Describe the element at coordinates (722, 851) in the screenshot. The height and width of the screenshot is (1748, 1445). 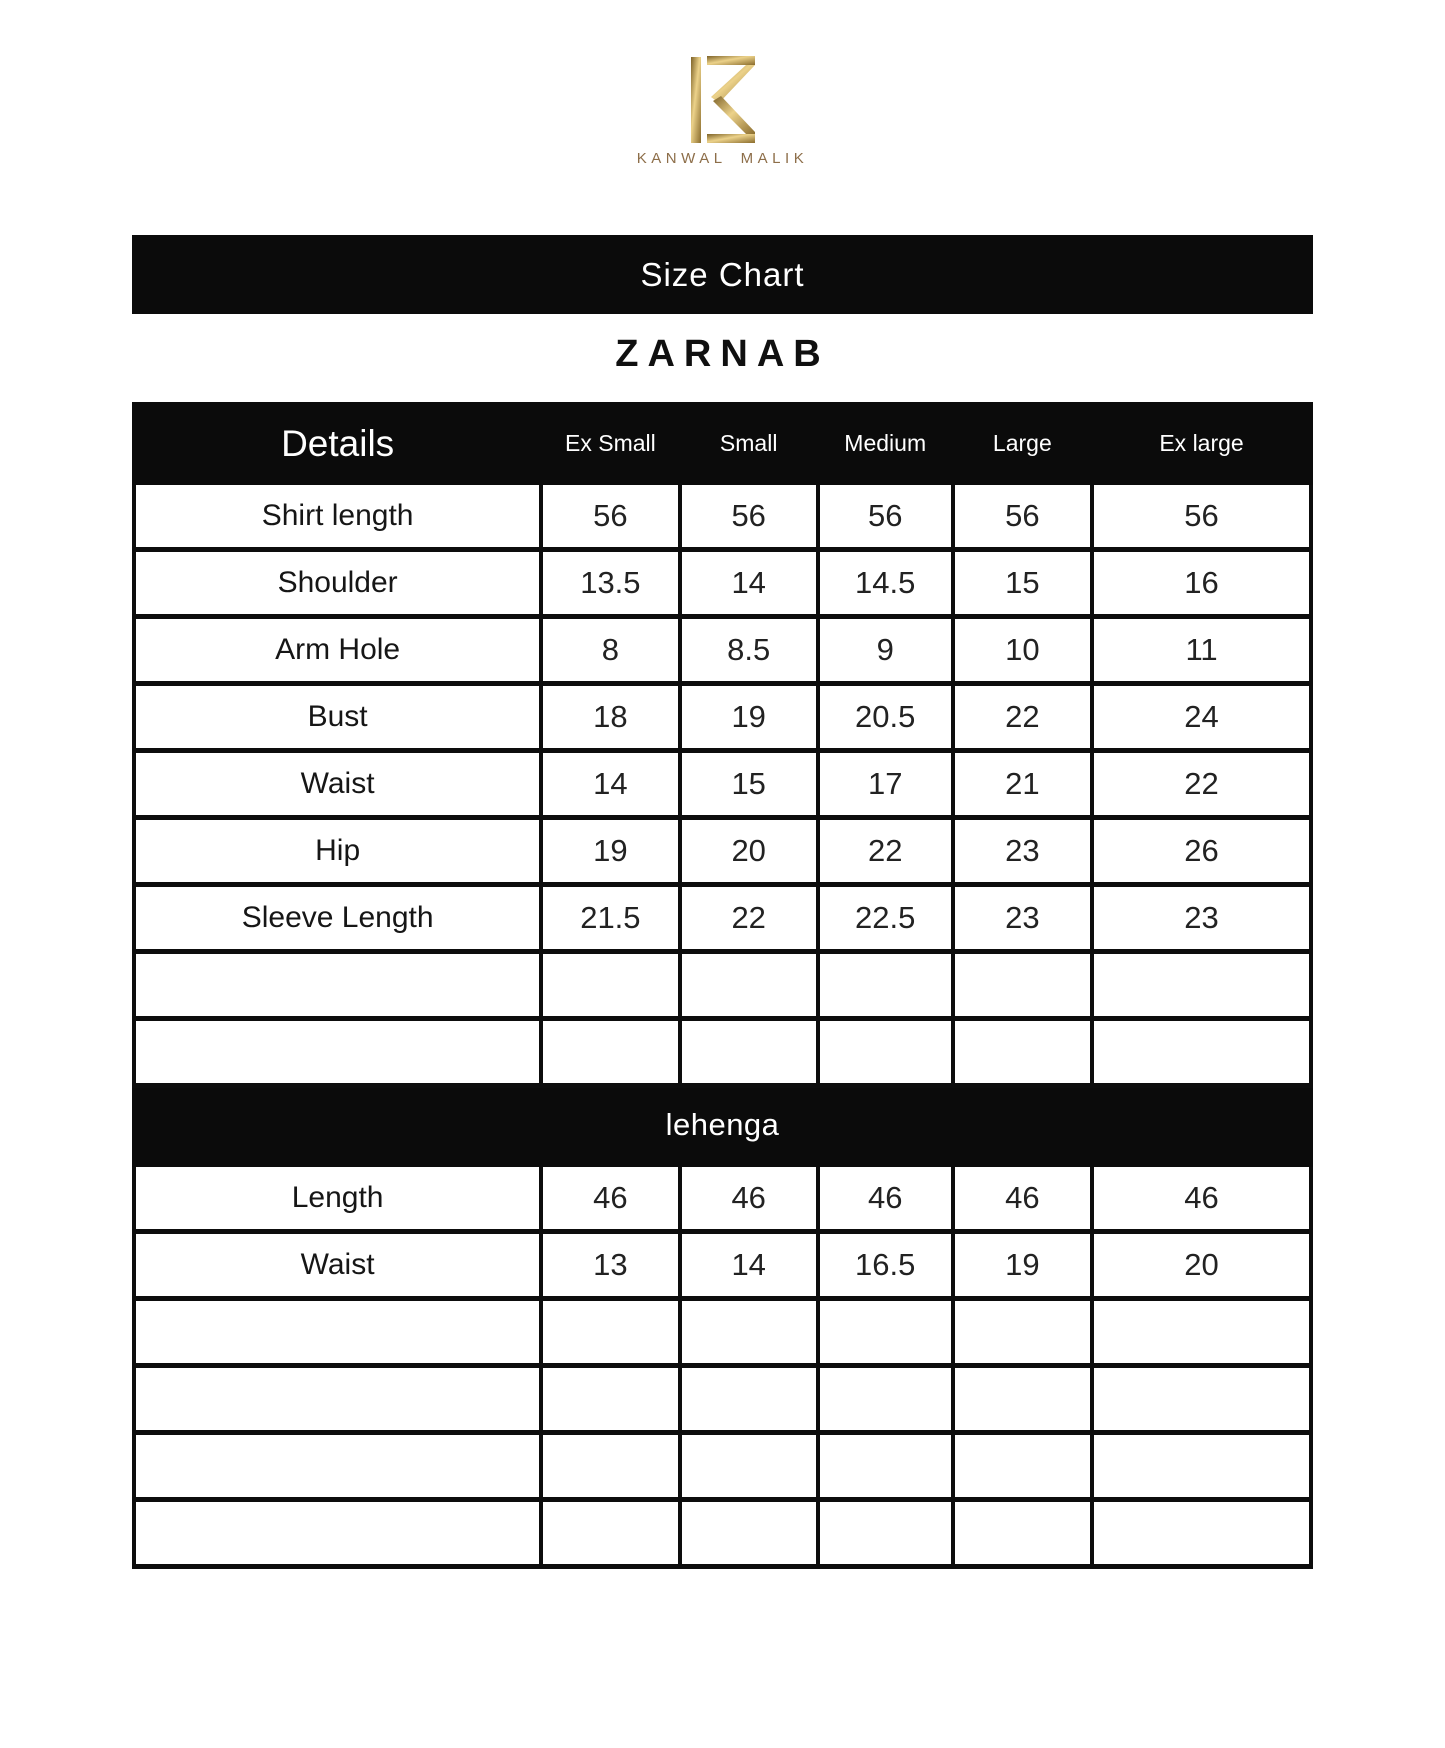
I see `table-row-hip: Hip 19 20 22 23 26` at that location.